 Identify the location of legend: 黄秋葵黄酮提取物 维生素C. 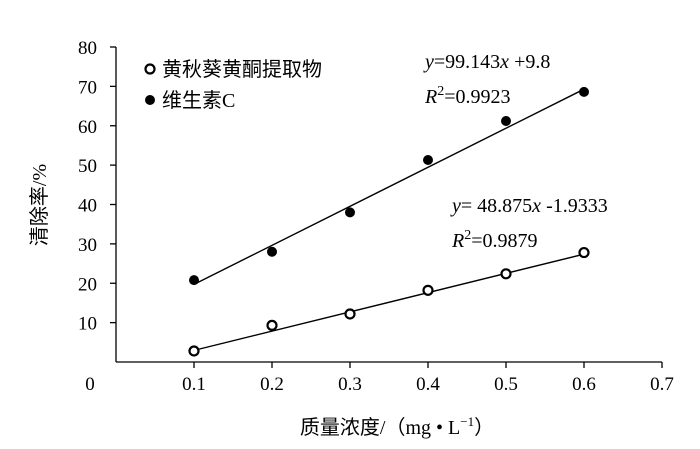
(233, 85).